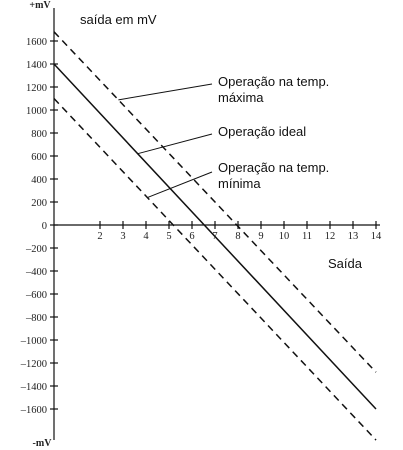 The height and width of the screenshot is (450, 403). What do you see at coordinates (40, 5) in the screenshot?
I see `y-axis-top-label: +mV` at bounding box center [40, 5].